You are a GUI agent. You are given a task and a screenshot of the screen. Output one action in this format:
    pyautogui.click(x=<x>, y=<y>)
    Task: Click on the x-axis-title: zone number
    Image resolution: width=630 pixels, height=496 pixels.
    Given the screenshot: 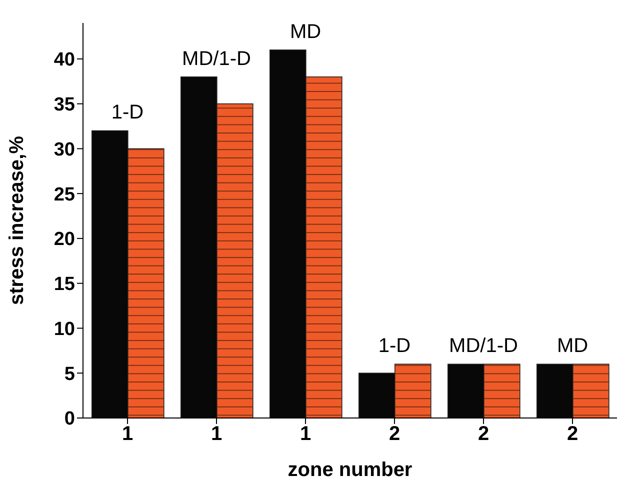 What is the action you would take?
    pyautogui.click(x=350, y=470)
    